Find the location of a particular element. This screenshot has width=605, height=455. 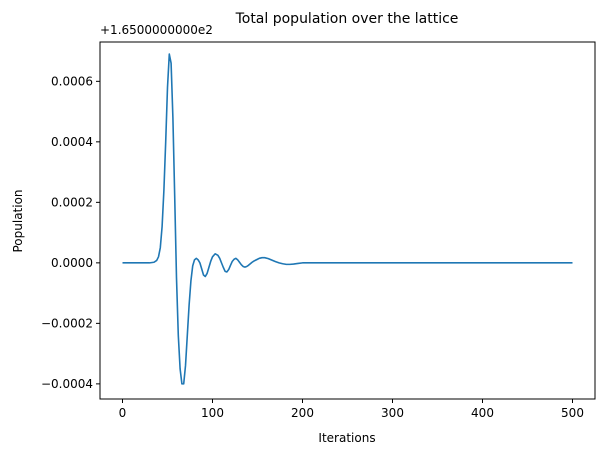

y-tick-label: −0.0002 is located at coordinates (67, 323).